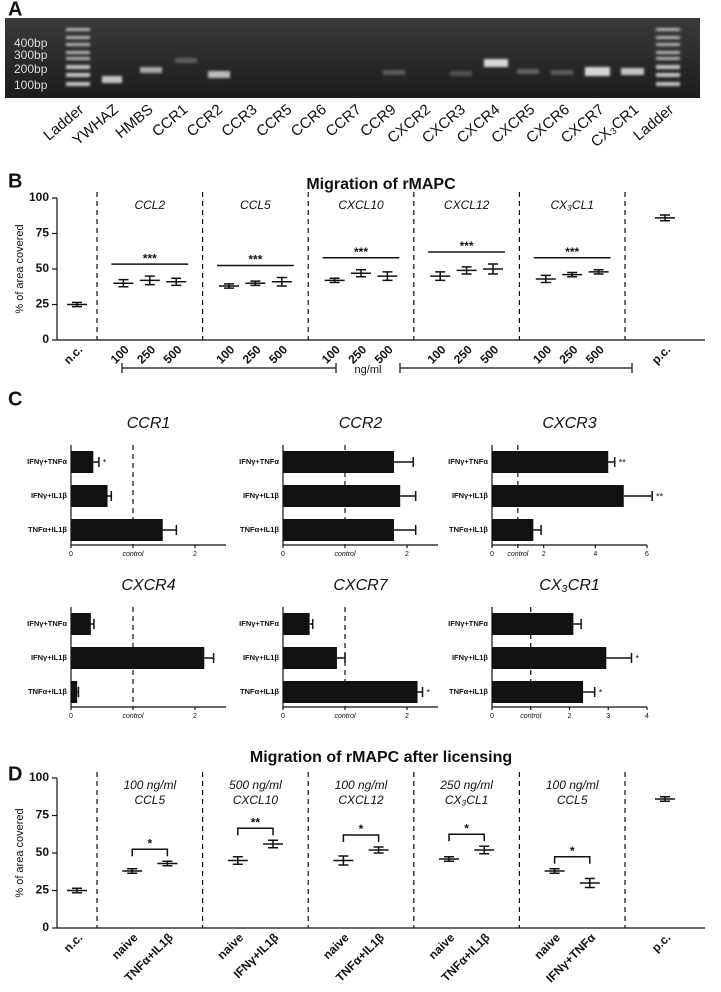 Image resolution: width=721 pixels, height=992 pixels. What do you see at coordinates (31, 69) in the screenshot?
I see `ladder-label: 200bp` at bounding box center [31, 69].